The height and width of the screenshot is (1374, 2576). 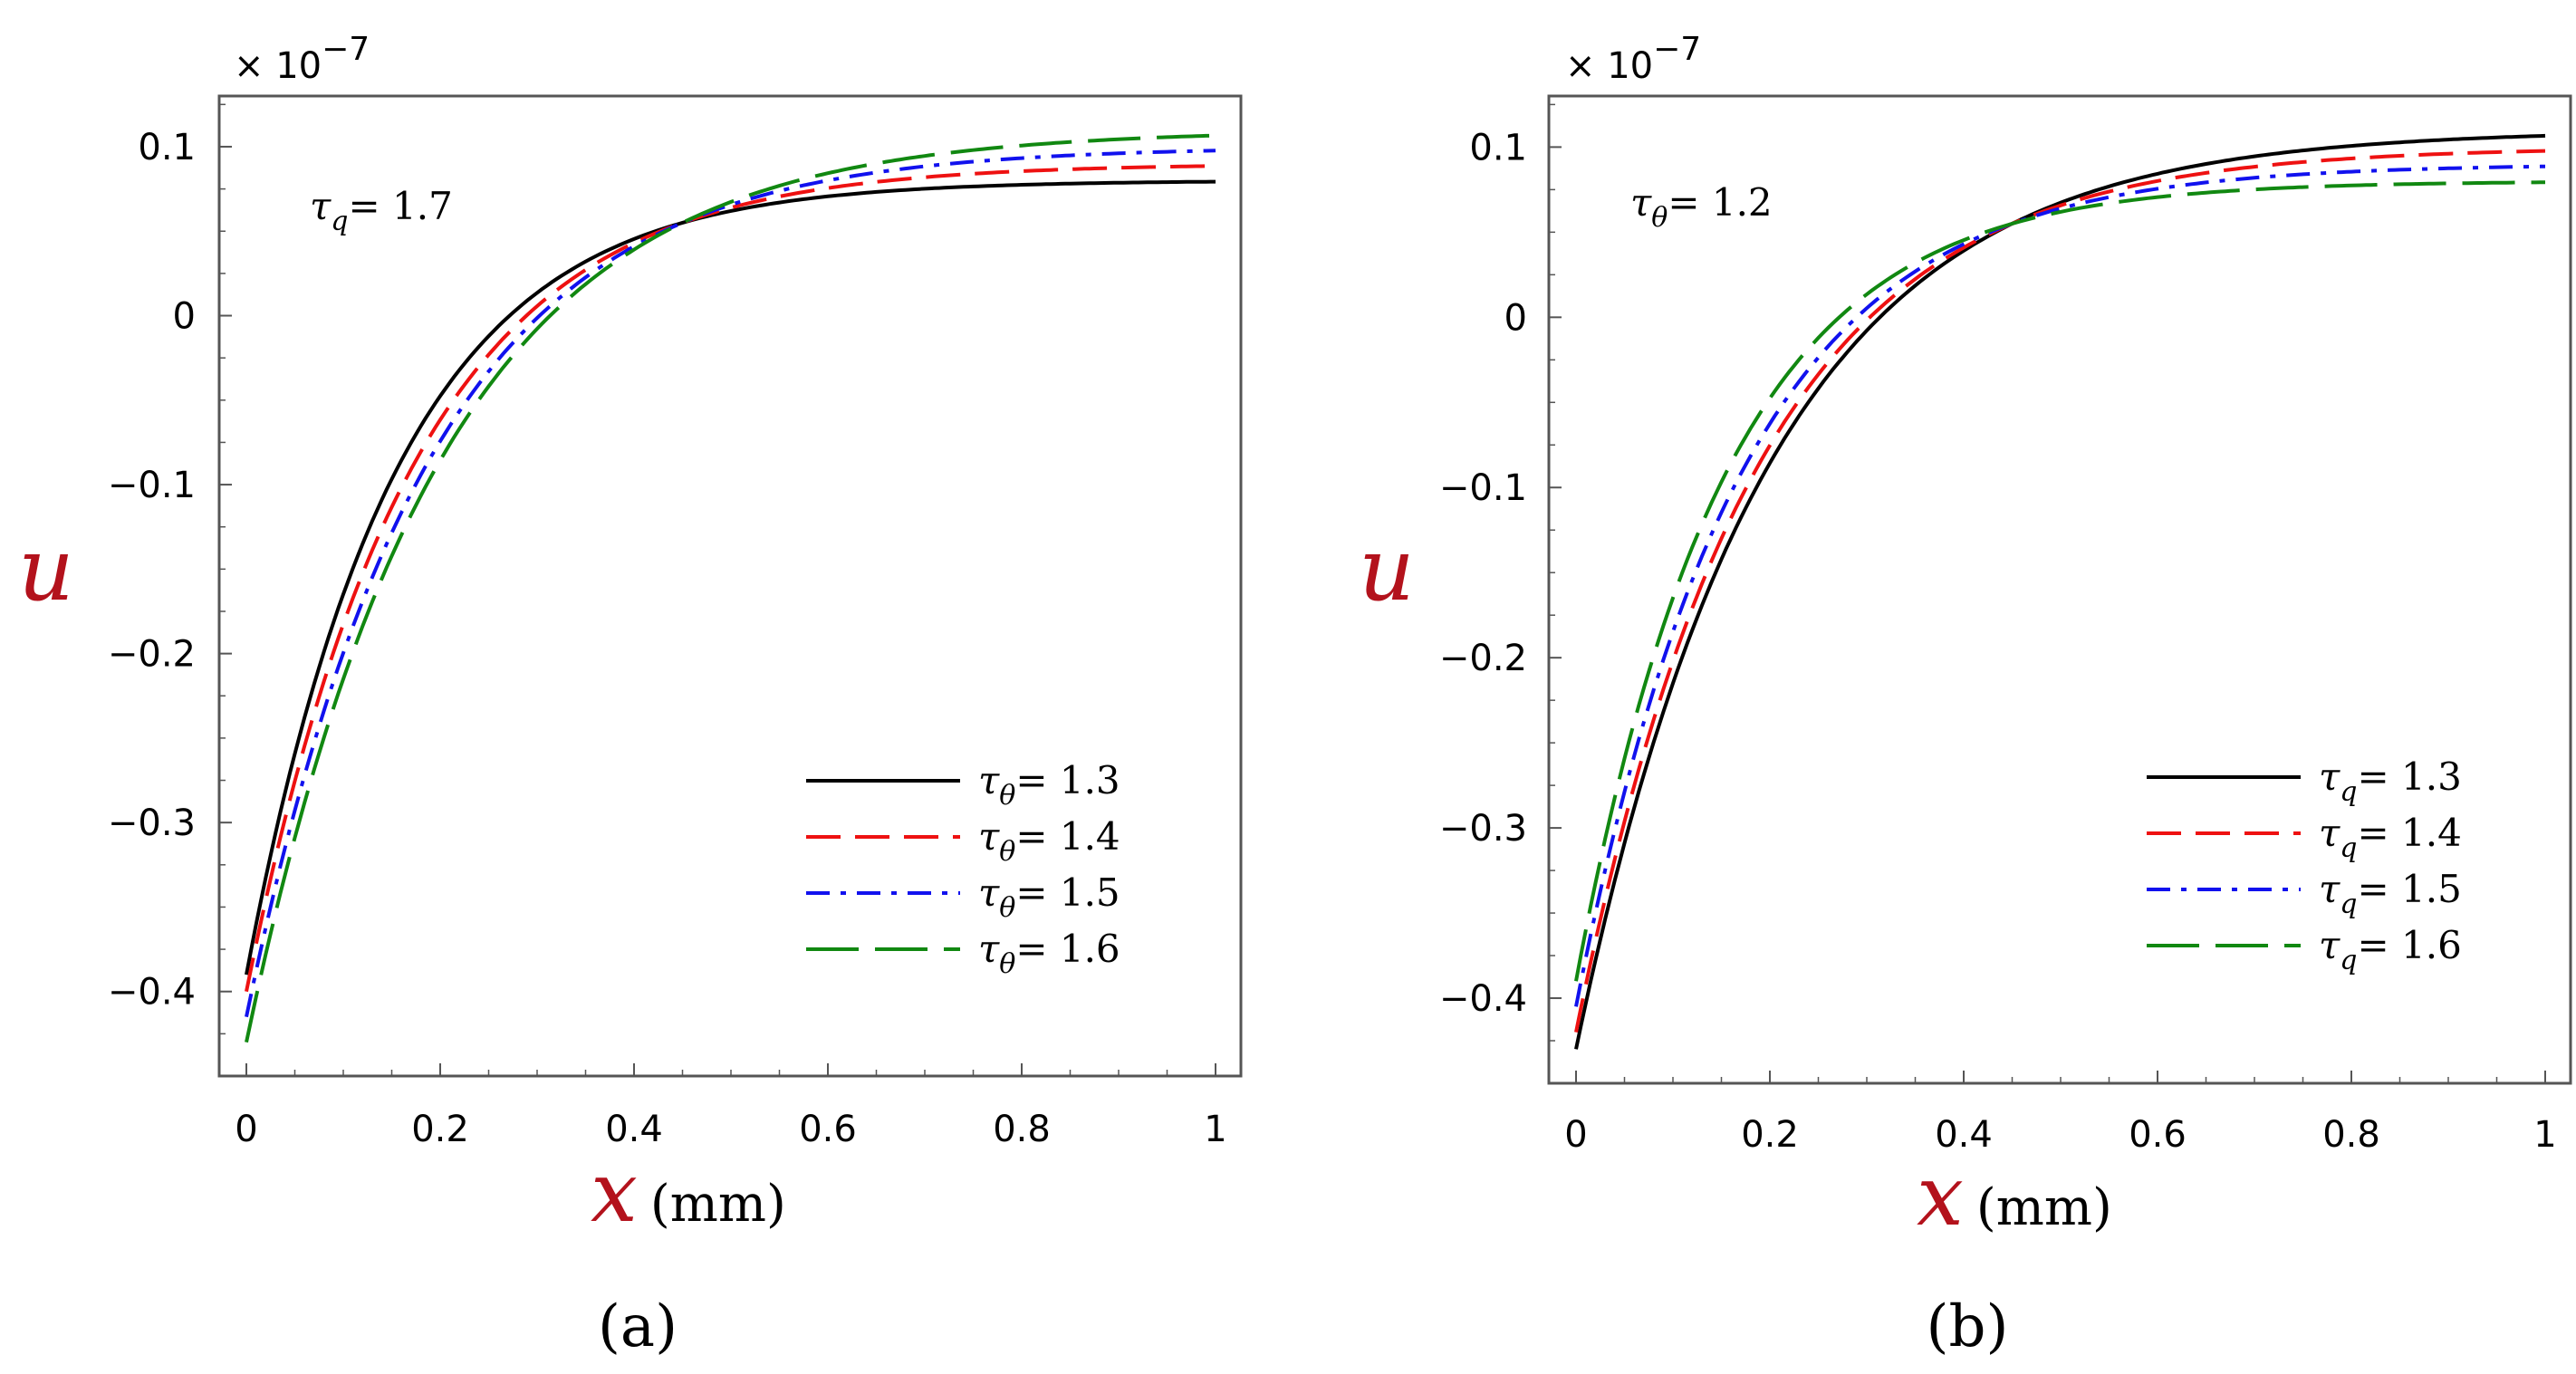 I want to click on y-tick-label-b-4: 0, so click(x=1515, y=318).